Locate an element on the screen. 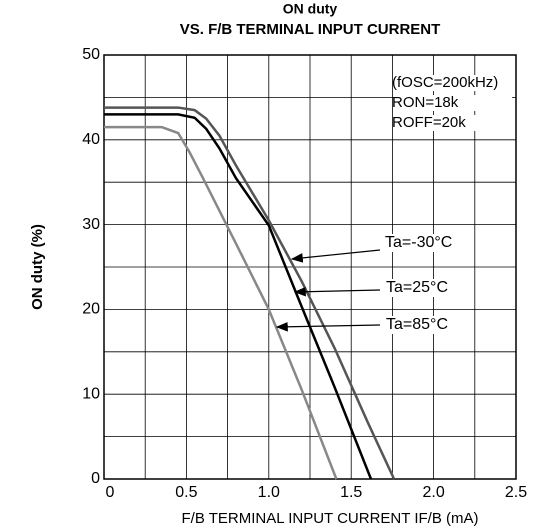 Image resolution: width=547 pixels, height=529 pixels. series-label: Ta=-30°C is located at coordinates (418, 242).